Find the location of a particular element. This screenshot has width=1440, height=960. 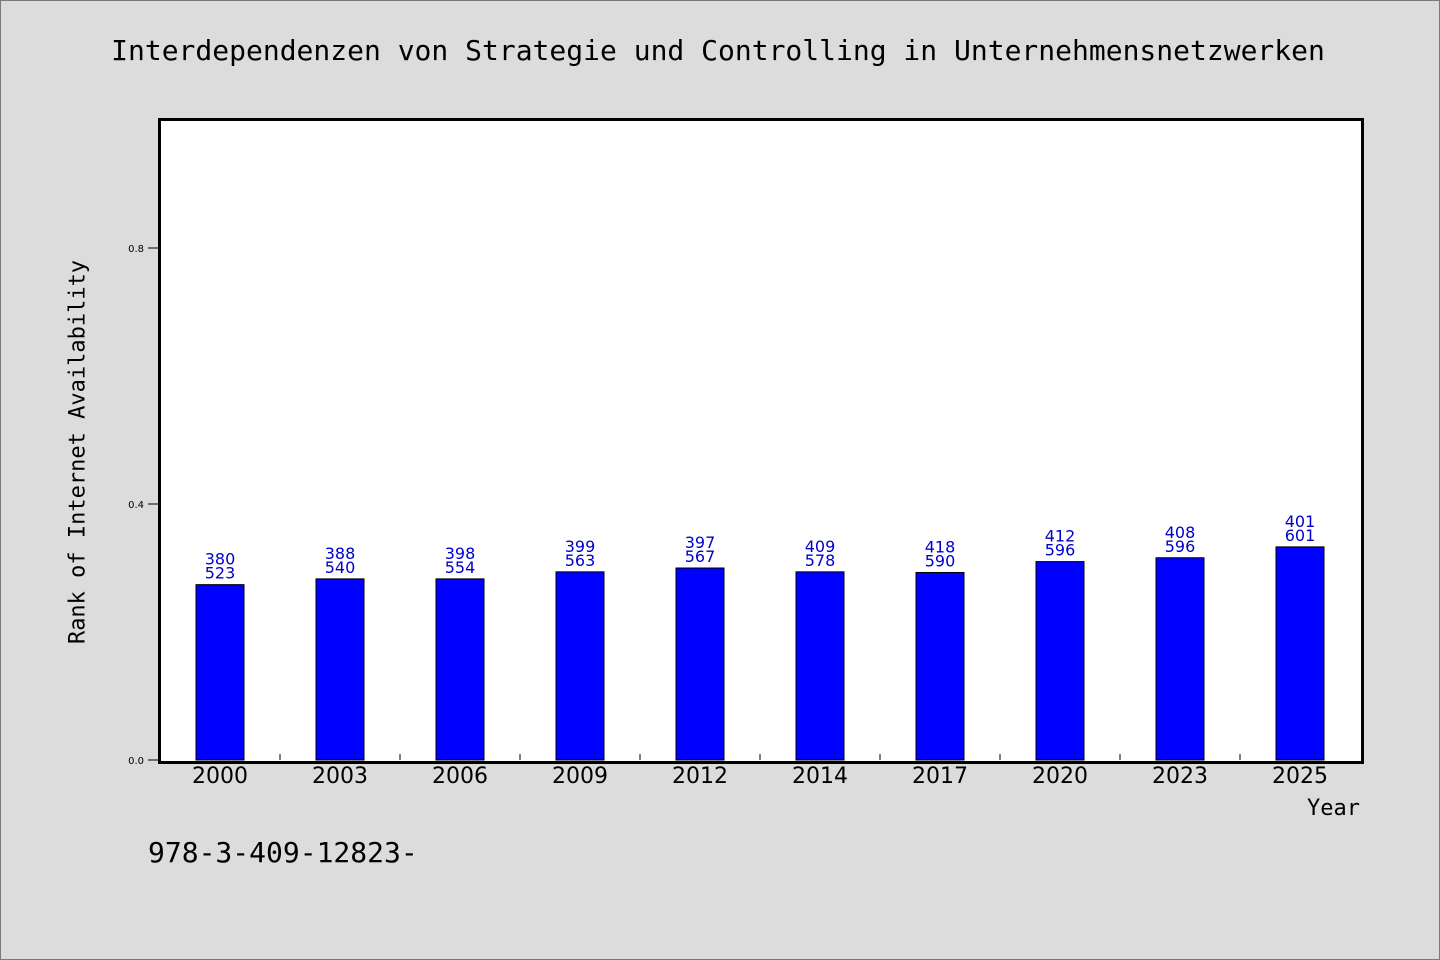

x-tick-label: 2012 is located at coordinates (700, 776).